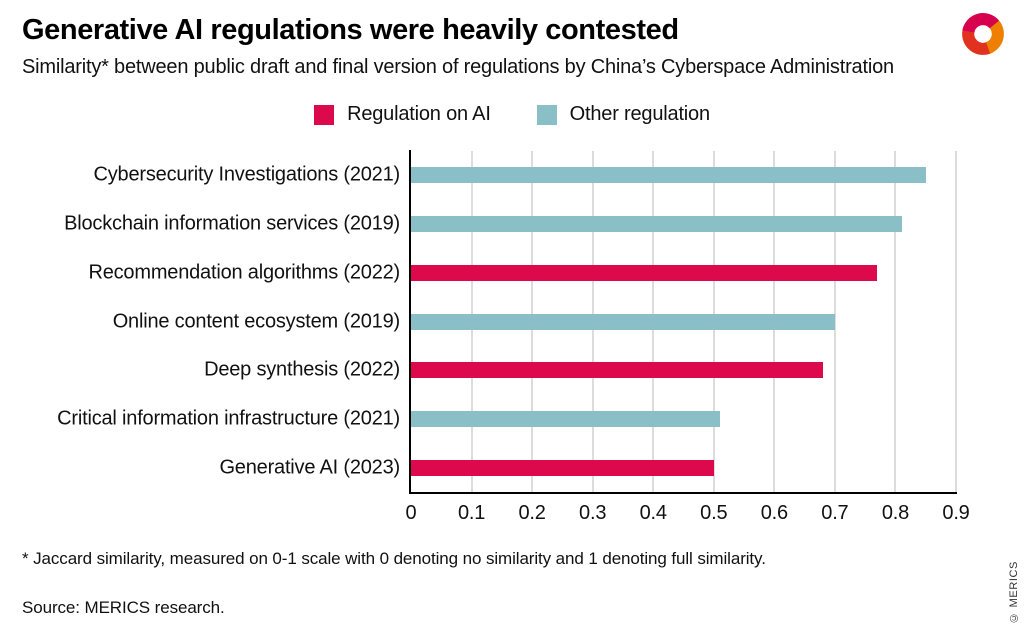 This screenshot has height=632, width=1024. Describe the element at coordinates (714, 513) in the screenshot. I see `x-tick-label: 0.5` at that location.